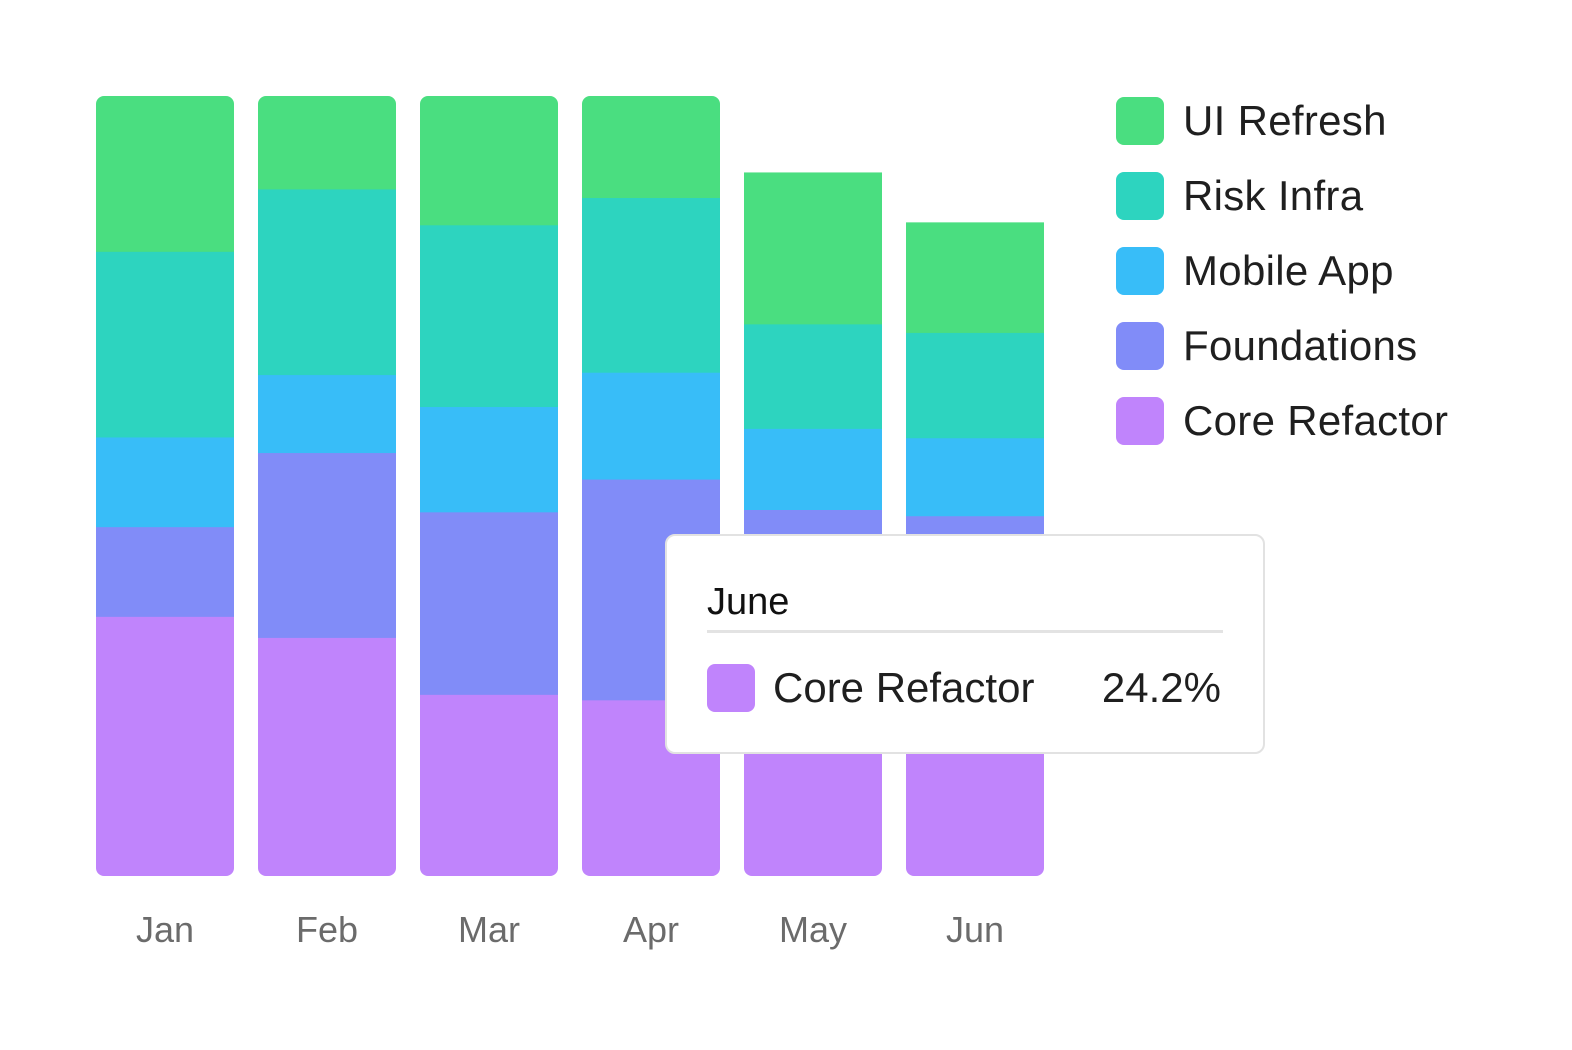 The width and height of the screenshot is (1572, 1050). Describe the element at coordinates (327, 143) in the screenshot. I see `bar-segment-ui-refresh-feb` at that location.